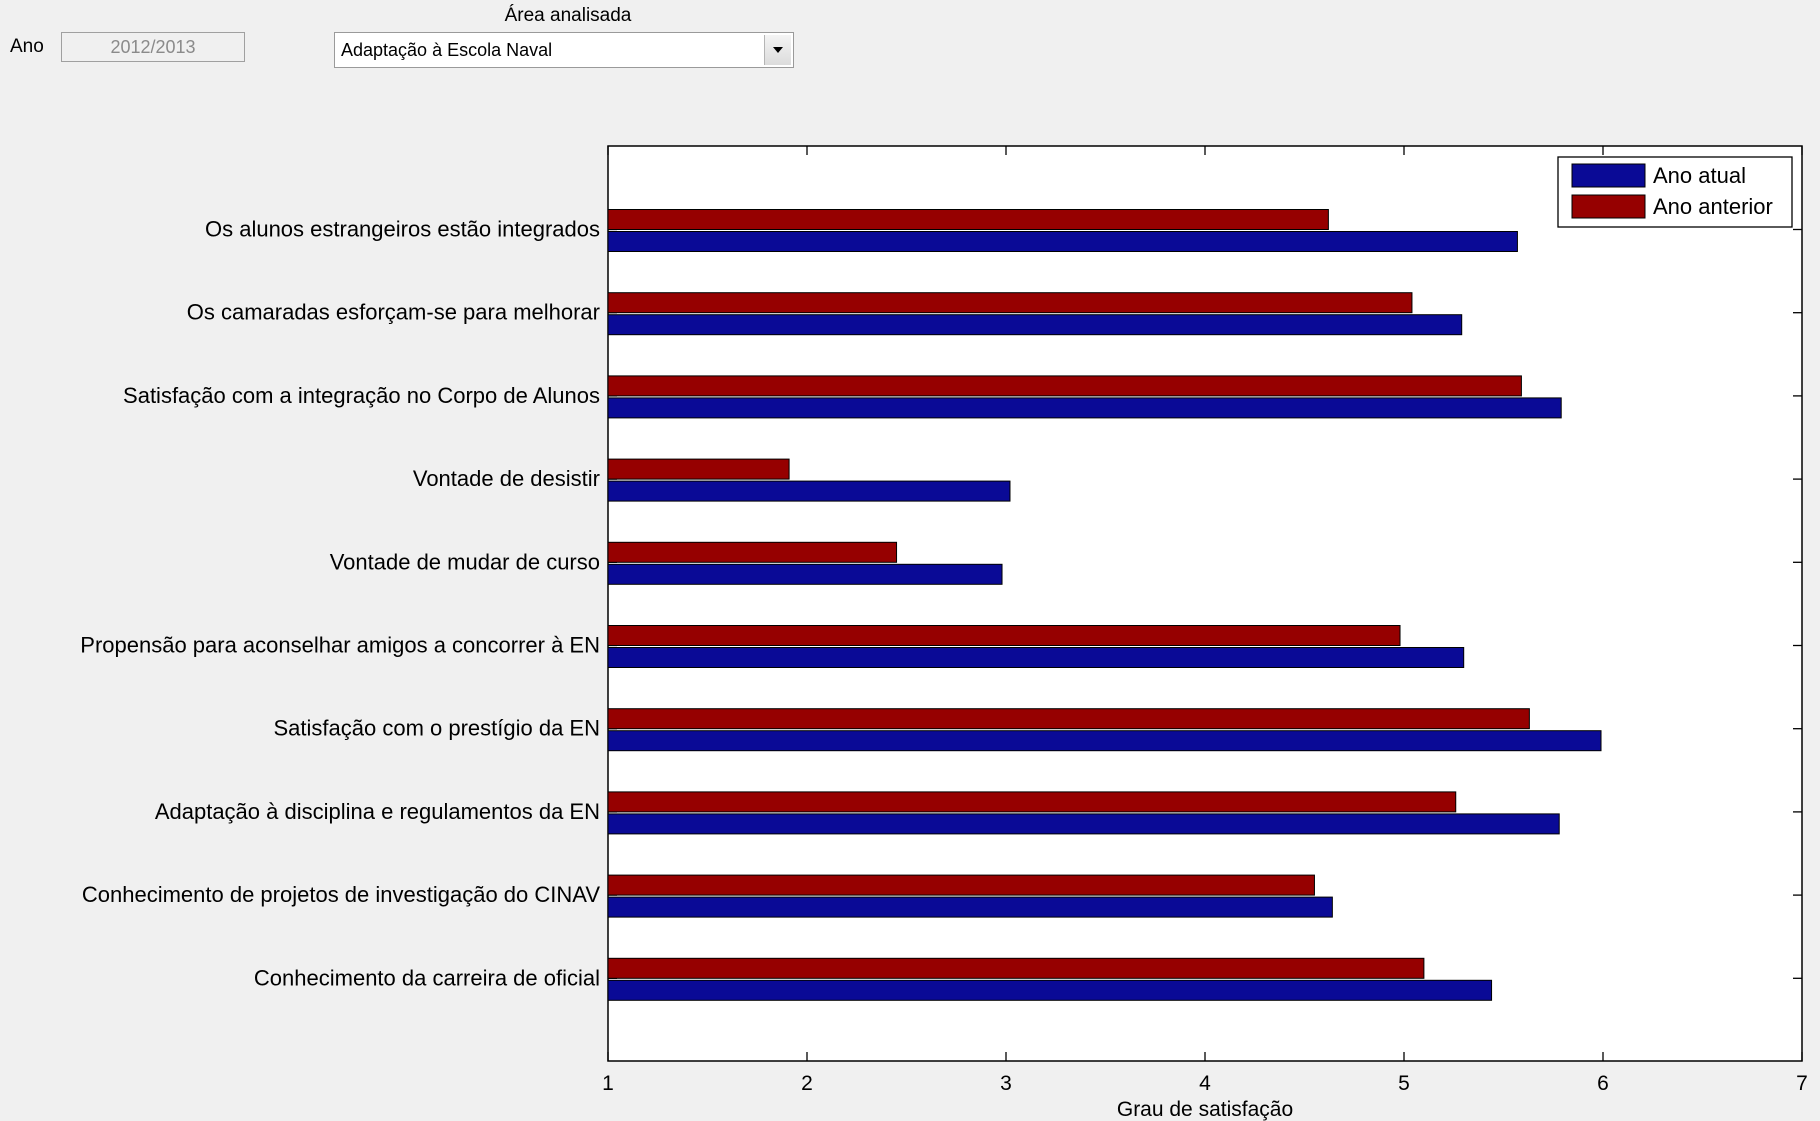  I want to click on y-category-label: Satisfação com o prestígio da EN, so click(437, 728).